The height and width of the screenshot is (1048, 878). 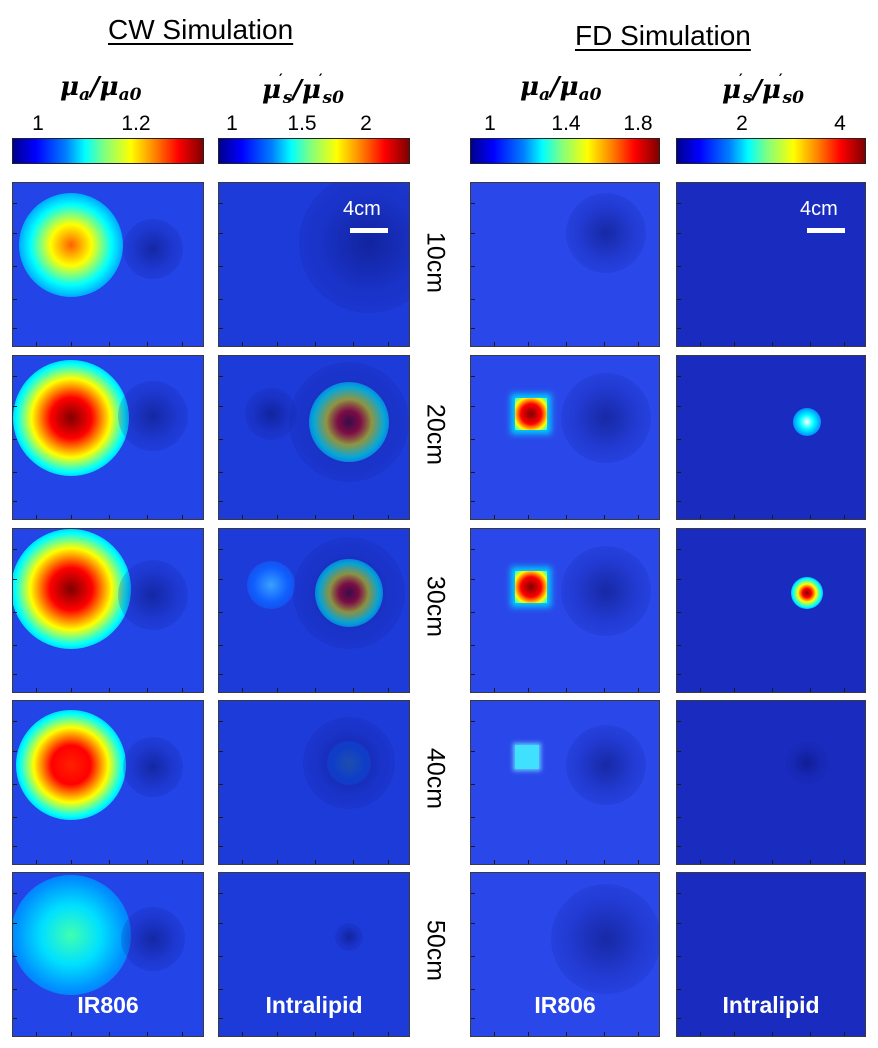 I want to click on fd-simulation-title: FD Simulation, so click(x=663, y=35).